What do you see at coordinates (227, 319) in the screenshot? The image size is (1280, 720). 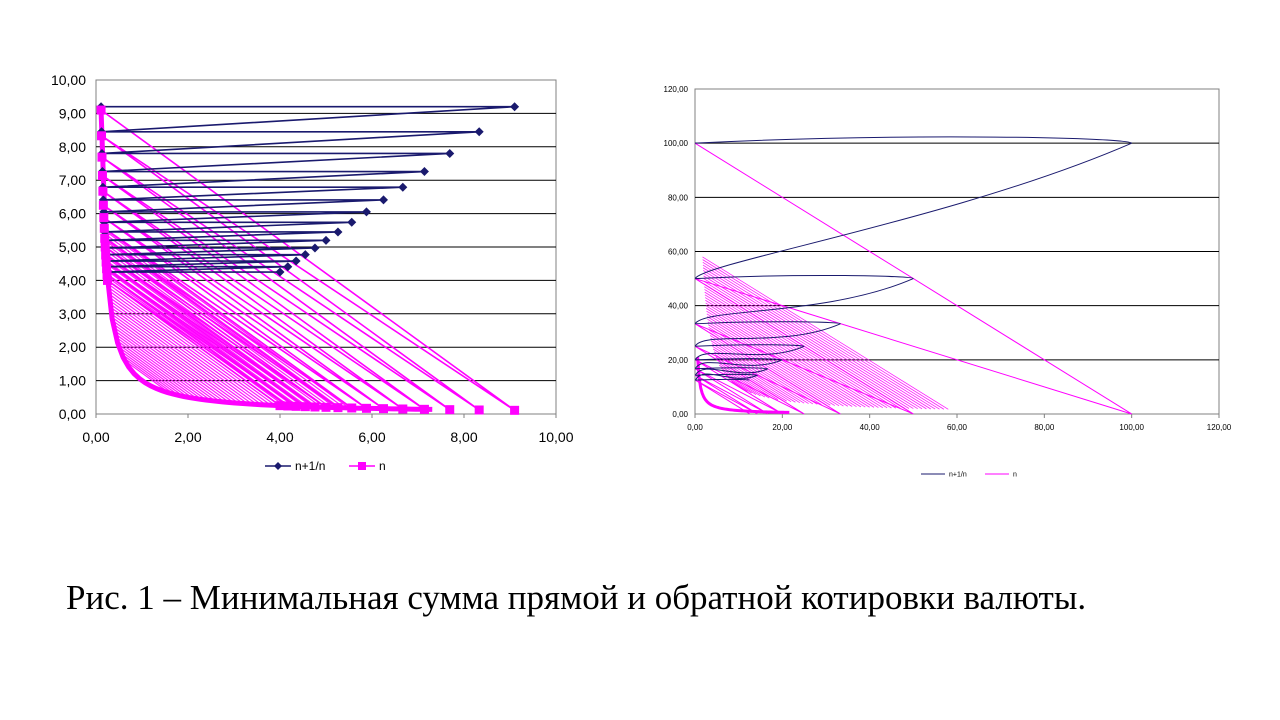 I see `series-n-dense-lines` at bounding box center [227, 319].